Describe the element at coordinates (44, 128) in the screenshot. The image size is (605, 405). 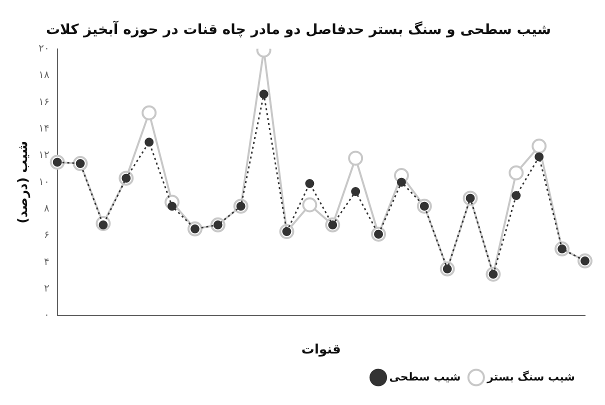
I see `y-tick-label: ۱۴` at that location.